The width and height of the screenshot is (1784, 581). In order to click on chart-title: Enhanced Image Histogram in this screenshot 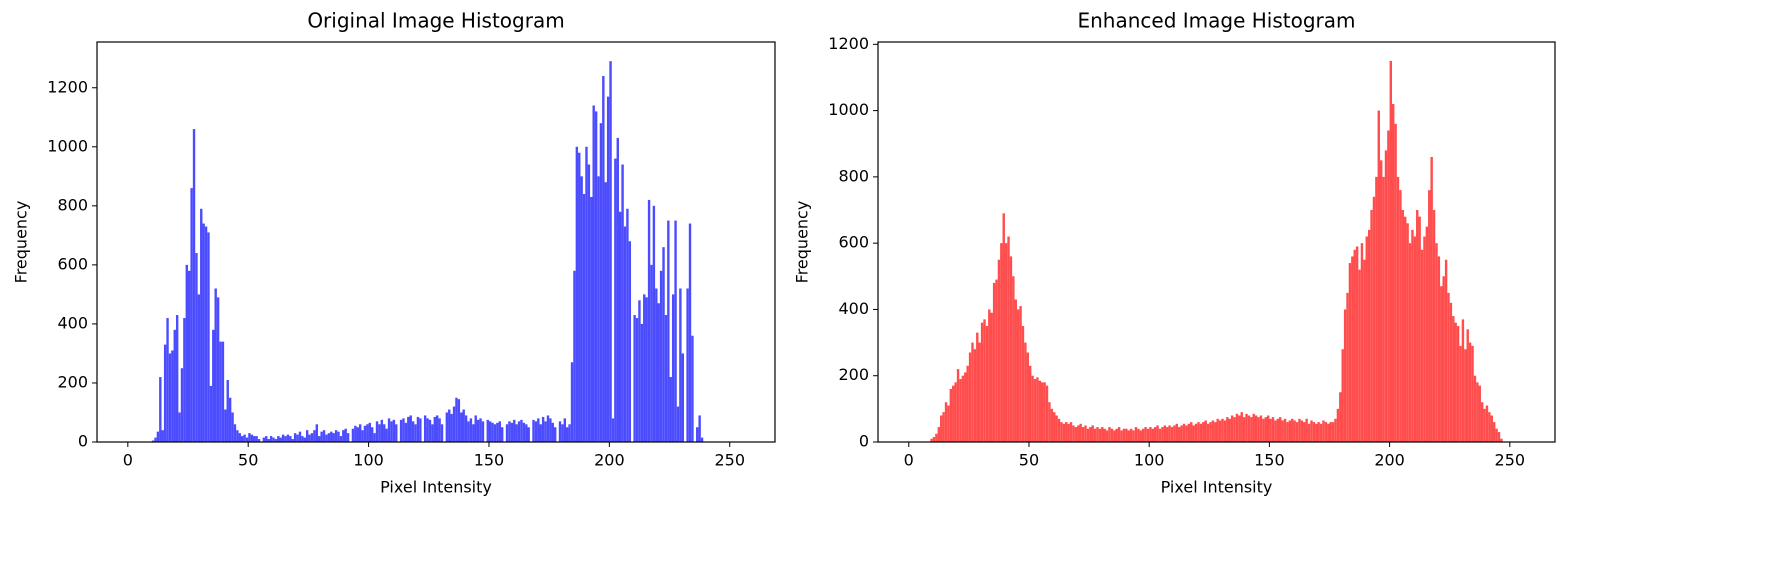, I will do `click(1216, 21)`.